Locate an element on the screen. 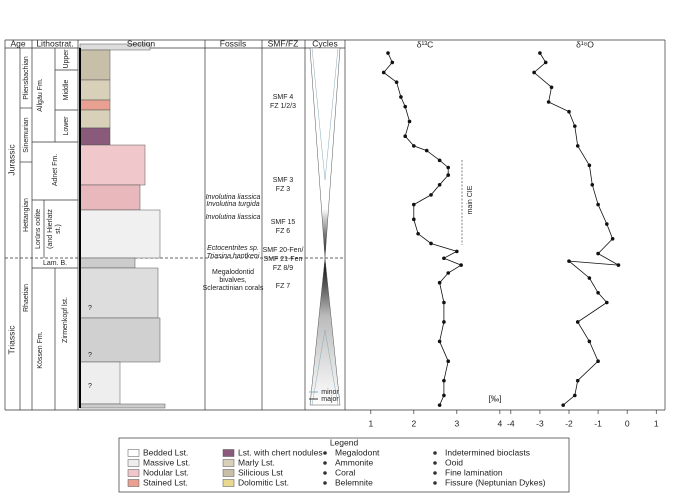 Image resolution: width=685 pixels, height=495 pixels. x-tick-label: 3 is located at coordinates (456, 423).